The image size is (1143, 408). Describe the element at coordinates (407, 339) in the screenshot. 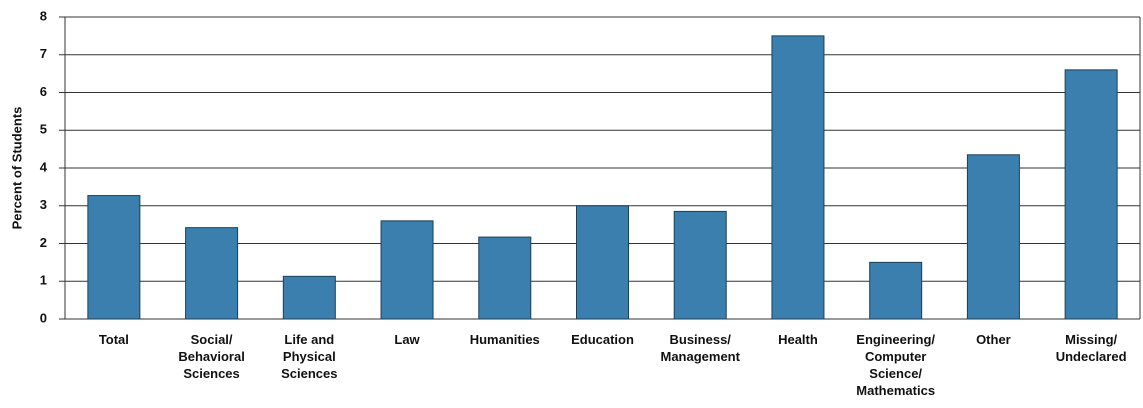

I see `x-tick-label: Law` at that location.